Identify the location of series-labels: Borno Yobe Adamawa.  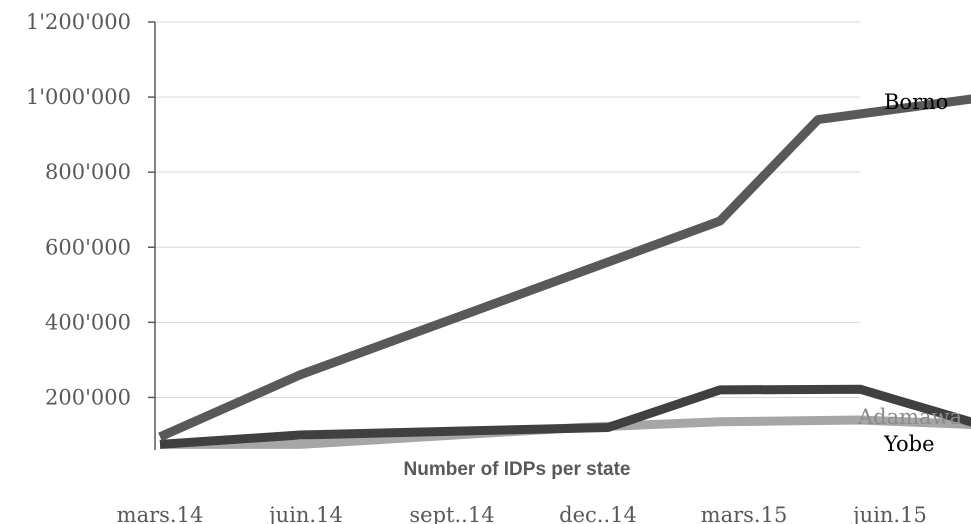
(909, 273).